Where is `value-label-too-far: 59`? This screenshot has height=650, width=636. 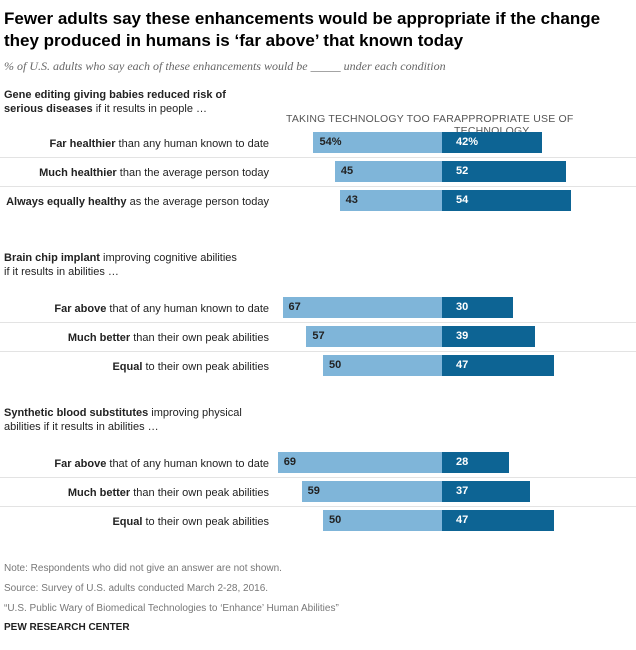
value-label-too-far: 59 is located at coordinates (313, 491).